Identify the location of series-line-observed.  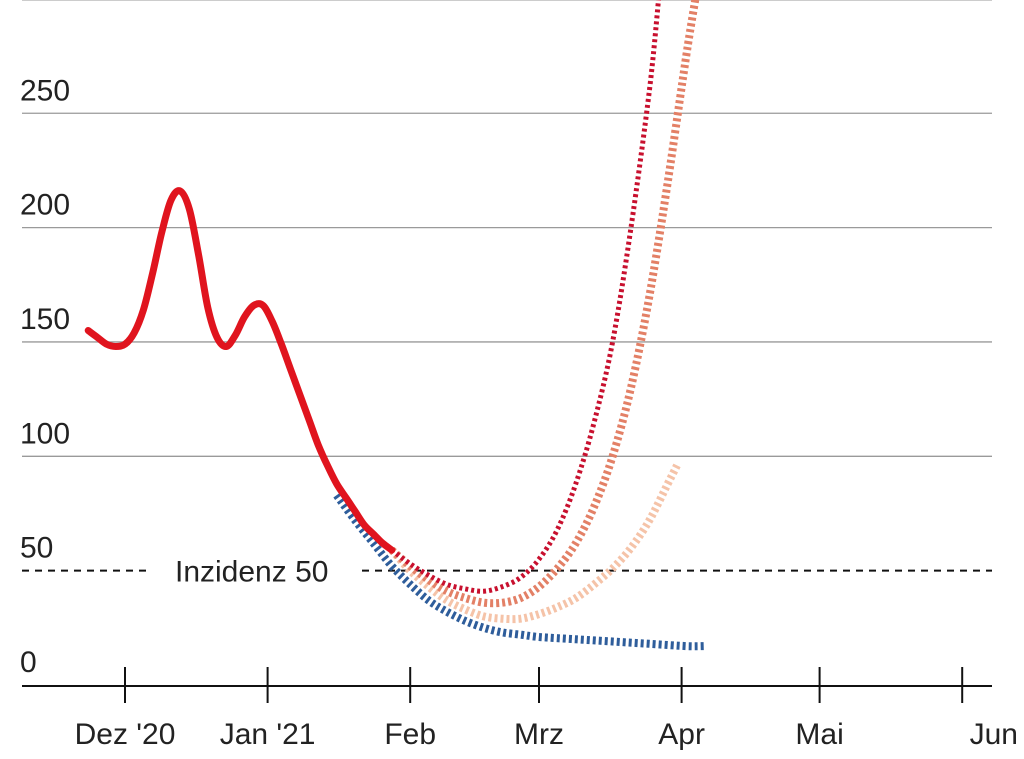
(240, 370).